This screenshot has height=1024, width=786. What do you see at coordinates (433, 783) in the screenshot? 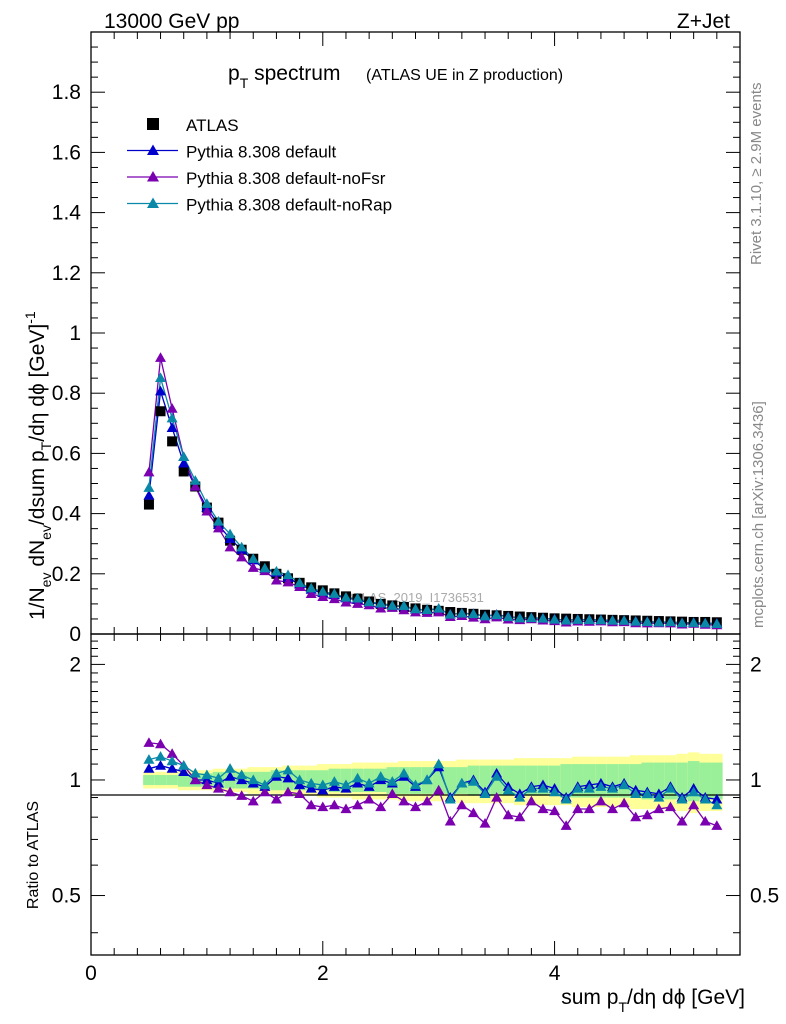
I see `ratio-series` at bounding box center [433, 783].